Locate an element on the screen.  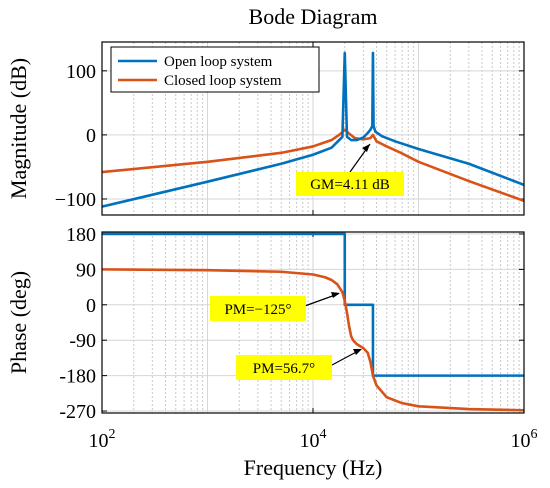
gm-annotation-box is located at coordinates (350, 184).